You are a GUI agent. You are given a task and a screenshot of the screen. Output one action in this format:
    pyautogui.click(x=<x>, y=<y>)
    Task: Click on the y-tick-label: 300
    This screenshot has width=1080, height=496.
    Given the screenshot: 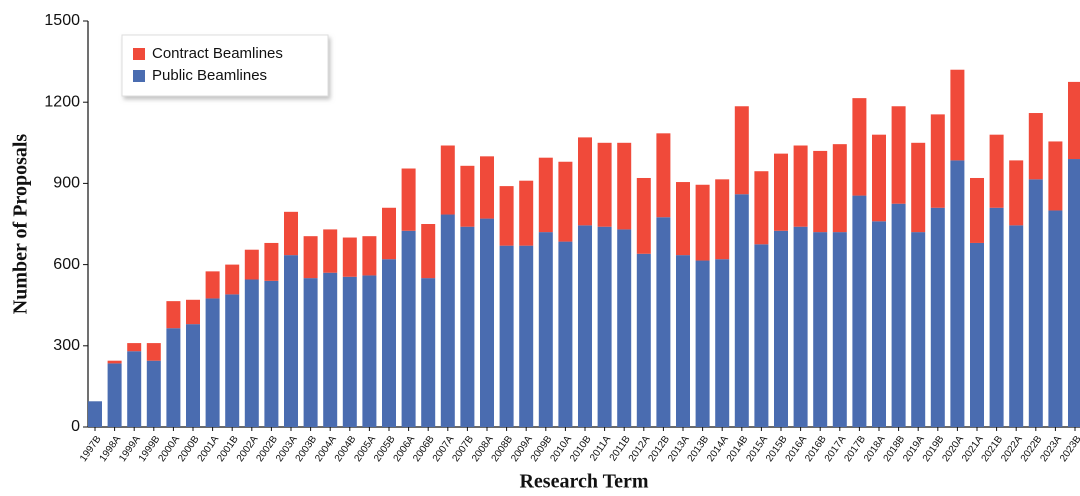 What is the action you would take?
    pyautogui.click(x=66, y=345)
    